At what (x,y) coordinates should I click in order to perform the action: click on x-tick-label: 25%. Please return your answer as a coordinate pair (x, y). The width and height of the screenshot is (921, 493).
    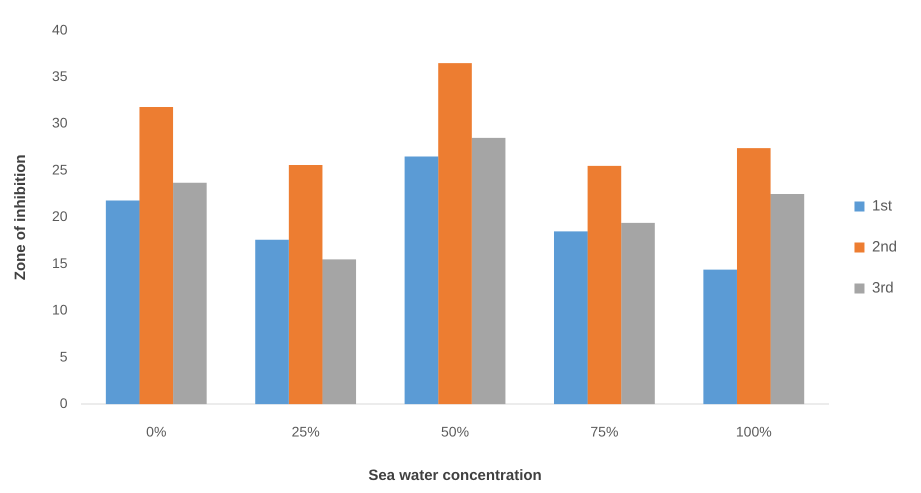
    Looking at the image, I should click on (306, 431).